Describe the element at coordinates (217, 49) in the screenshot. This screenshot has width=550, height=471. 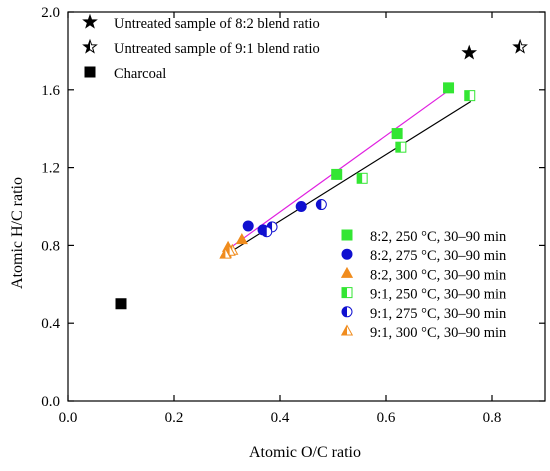
I see `legend-label: Untreated sample of 9:1 blend ratio` at that location.